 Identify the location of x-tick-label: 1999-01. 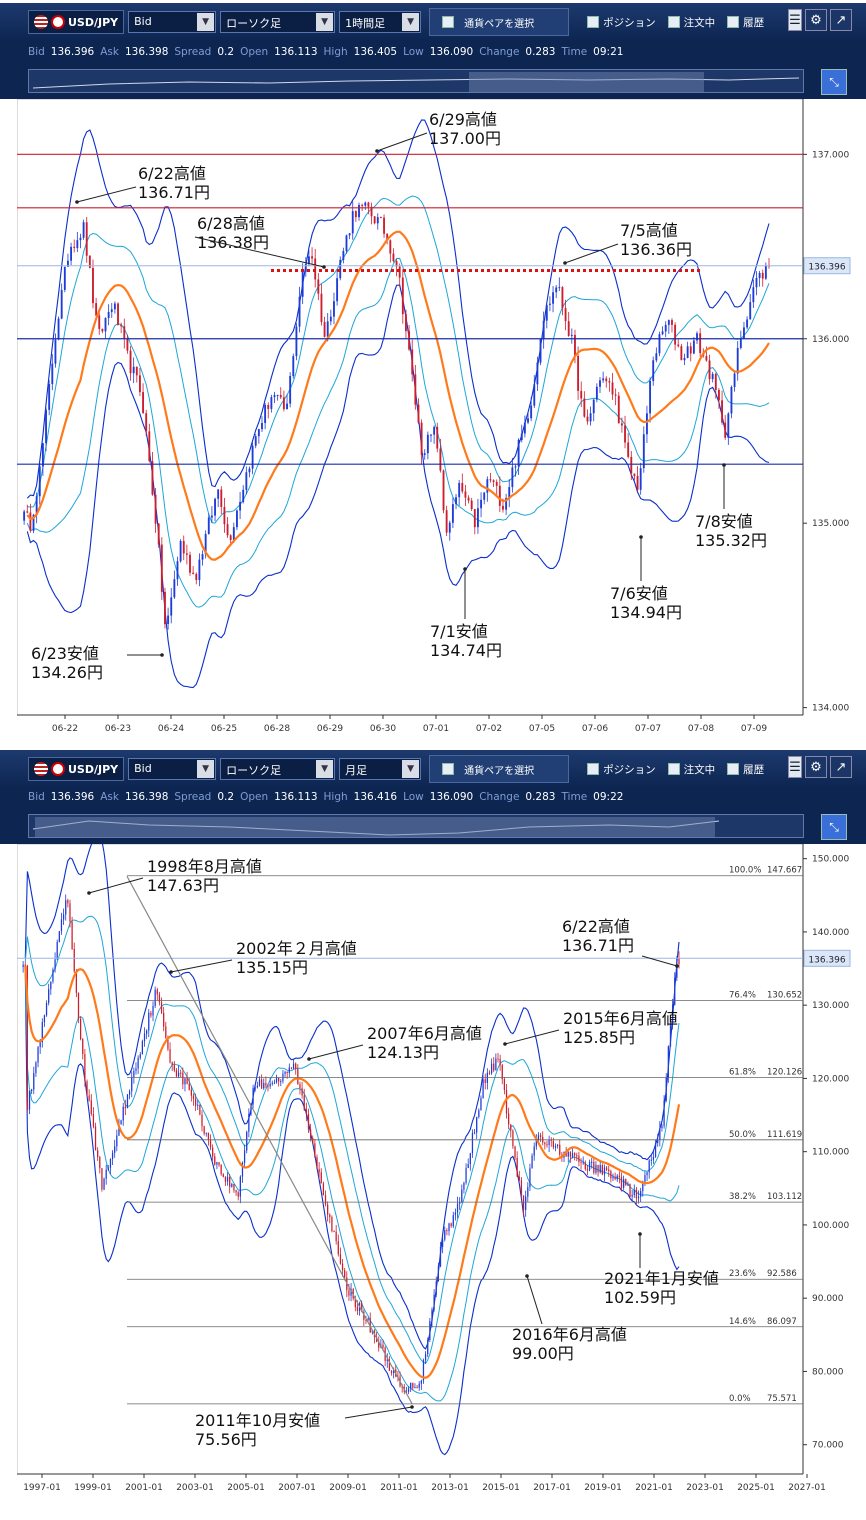
(93, 1488).